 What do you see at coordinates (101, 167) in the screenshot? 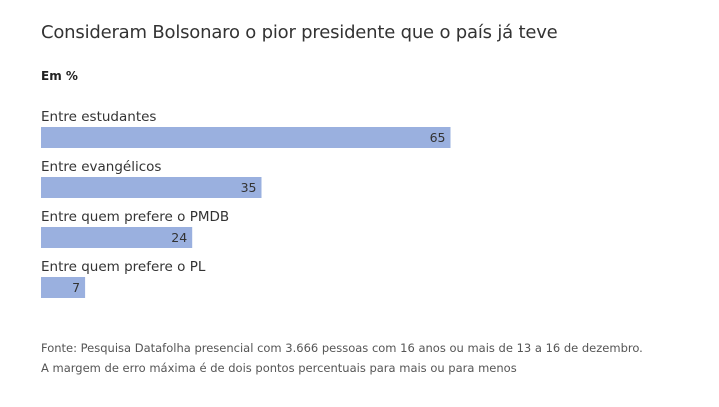
I see `category-label: Entre evangélicos` at bounding box center [101, 167].